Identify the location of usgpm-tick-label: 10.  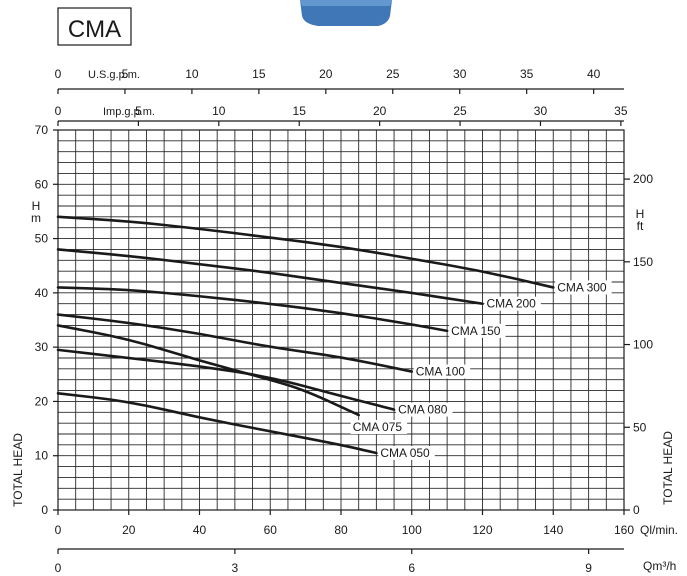
(192, 74).